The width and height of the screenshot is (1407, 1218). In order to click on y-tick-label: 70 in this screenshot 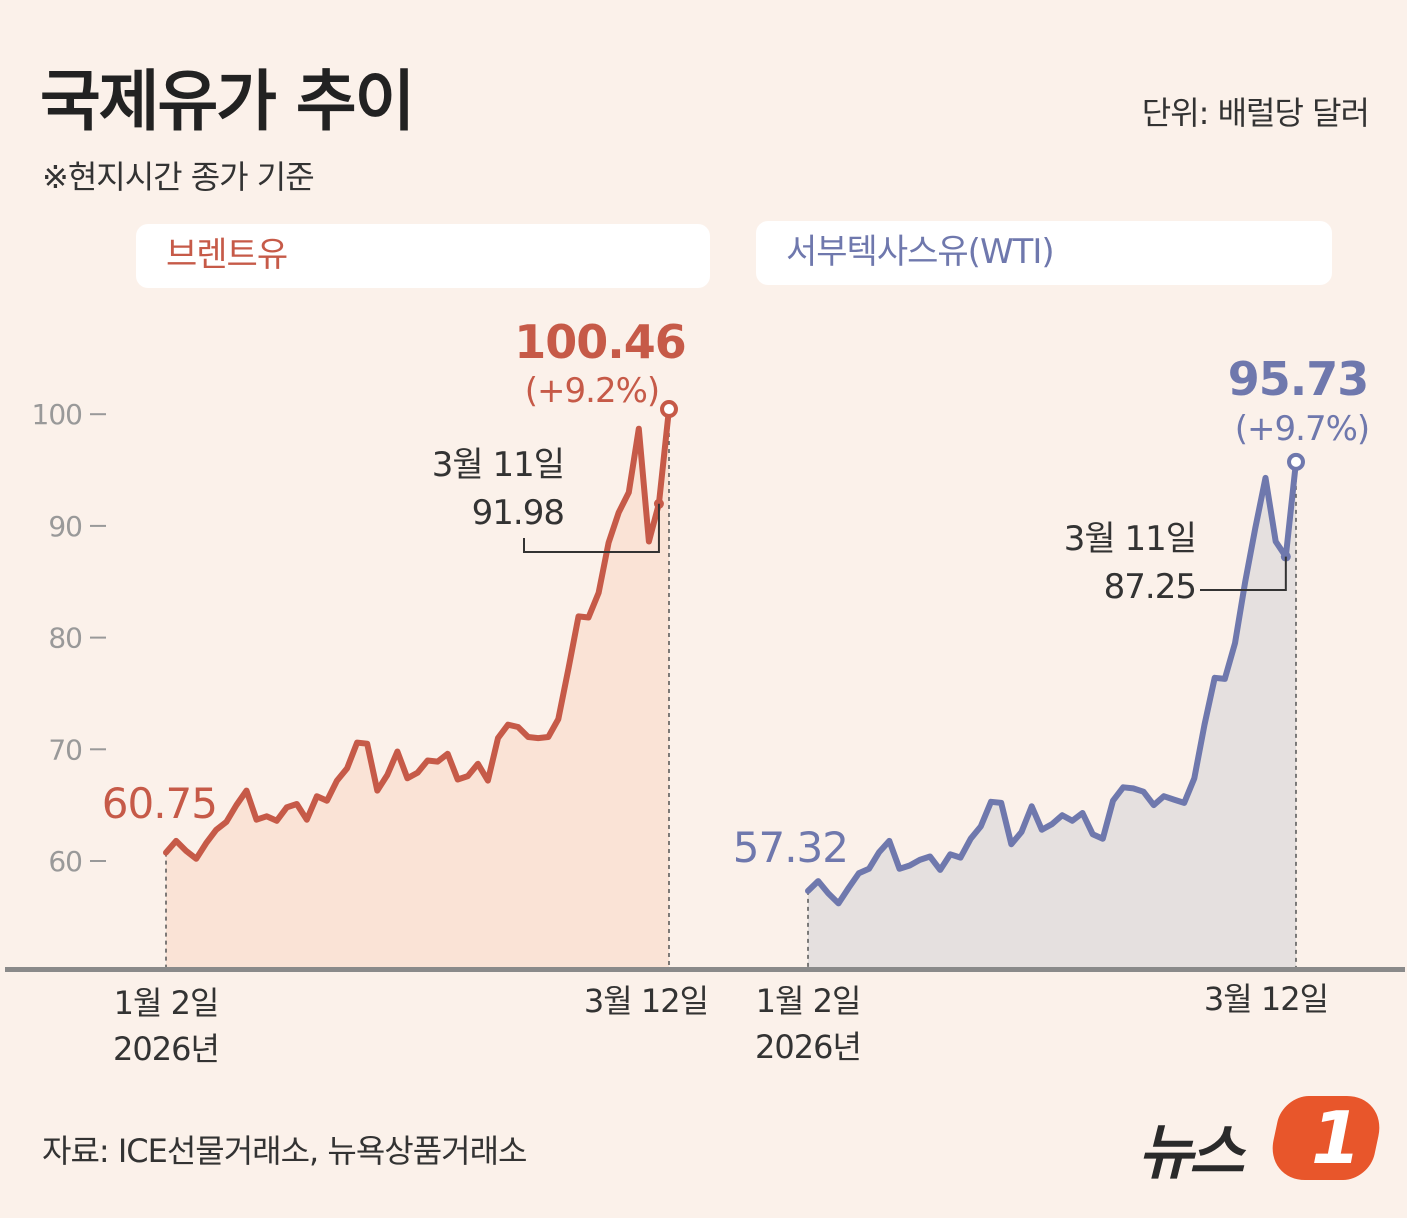, I will do `click(65, 749)`.